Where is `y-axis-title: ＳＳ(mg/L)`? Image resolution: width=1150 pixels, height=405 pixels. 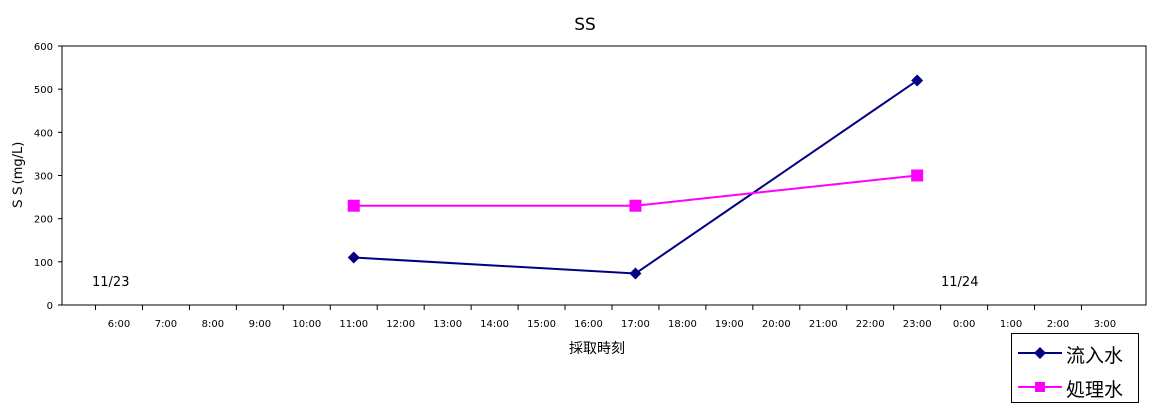
y-axis-title: ＳＳ(mg/L) is located at coordinates (18, 176).